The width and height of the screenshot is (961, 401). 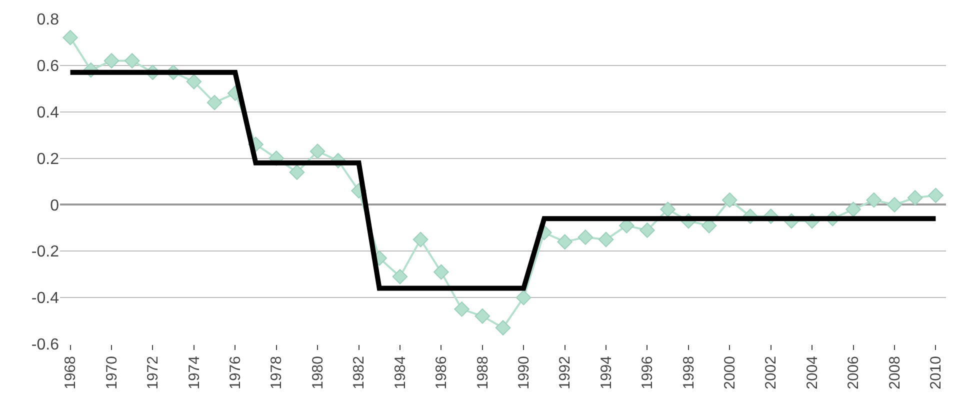 What do you see at coordinates (48, 20) in the screenshot?
I see `y-tick-label: 0.8` at bounding box center [48, 20].